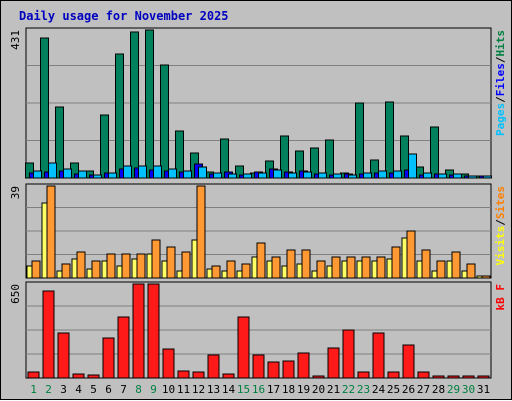 The height and width of the screenshot is (401, 512). Describe the element at coordinates (78, 389) in the screenshot. I see `day-label-4: 4` at that location.